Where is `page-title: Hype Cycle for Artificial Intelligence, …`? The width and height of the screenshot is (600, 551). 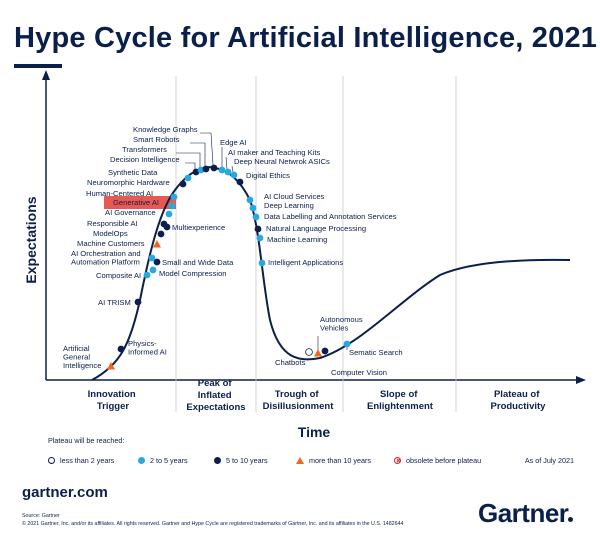 page-title: Hype Cycle for Artificial Intelligence, … is located at coordinates (306, 38).